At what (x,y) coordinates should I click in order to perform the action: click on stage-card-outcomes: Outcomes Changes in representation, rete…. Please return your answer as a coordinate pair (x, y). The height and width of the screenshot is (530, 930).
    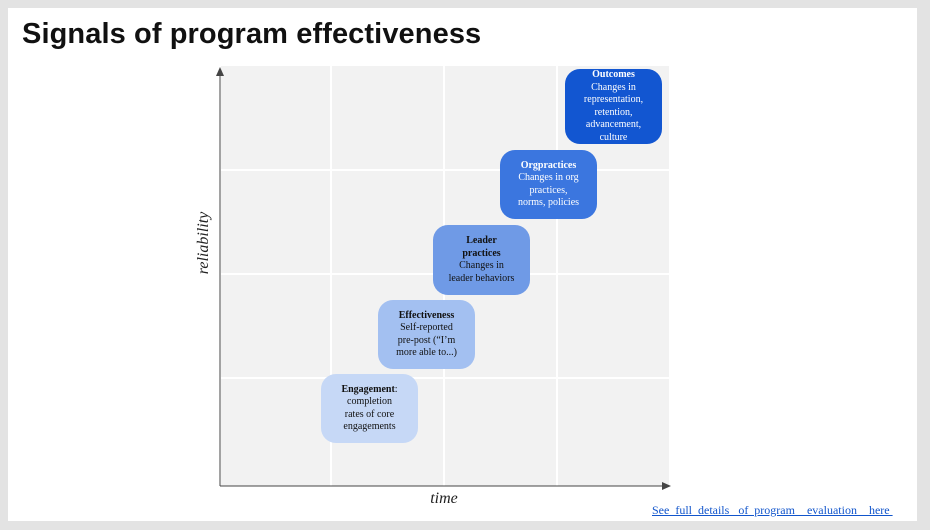
    Looking at the image, I should click on (613, 106).